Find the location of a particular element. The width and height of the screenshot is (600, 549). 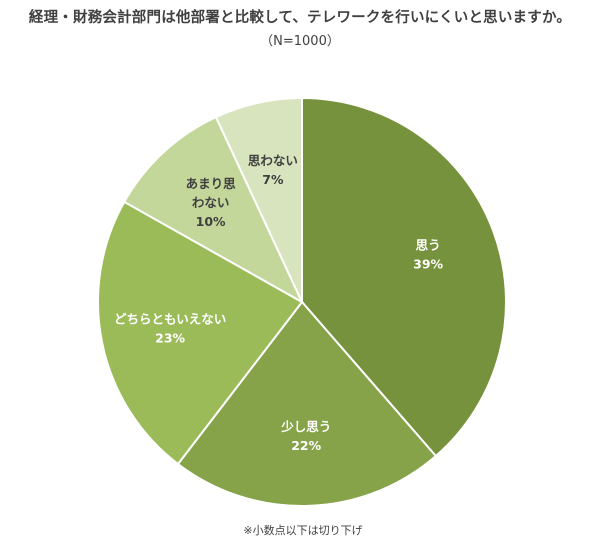

slice-label-dochiratomo: どちらともいえない 23% is located at coordinates (170, 329).